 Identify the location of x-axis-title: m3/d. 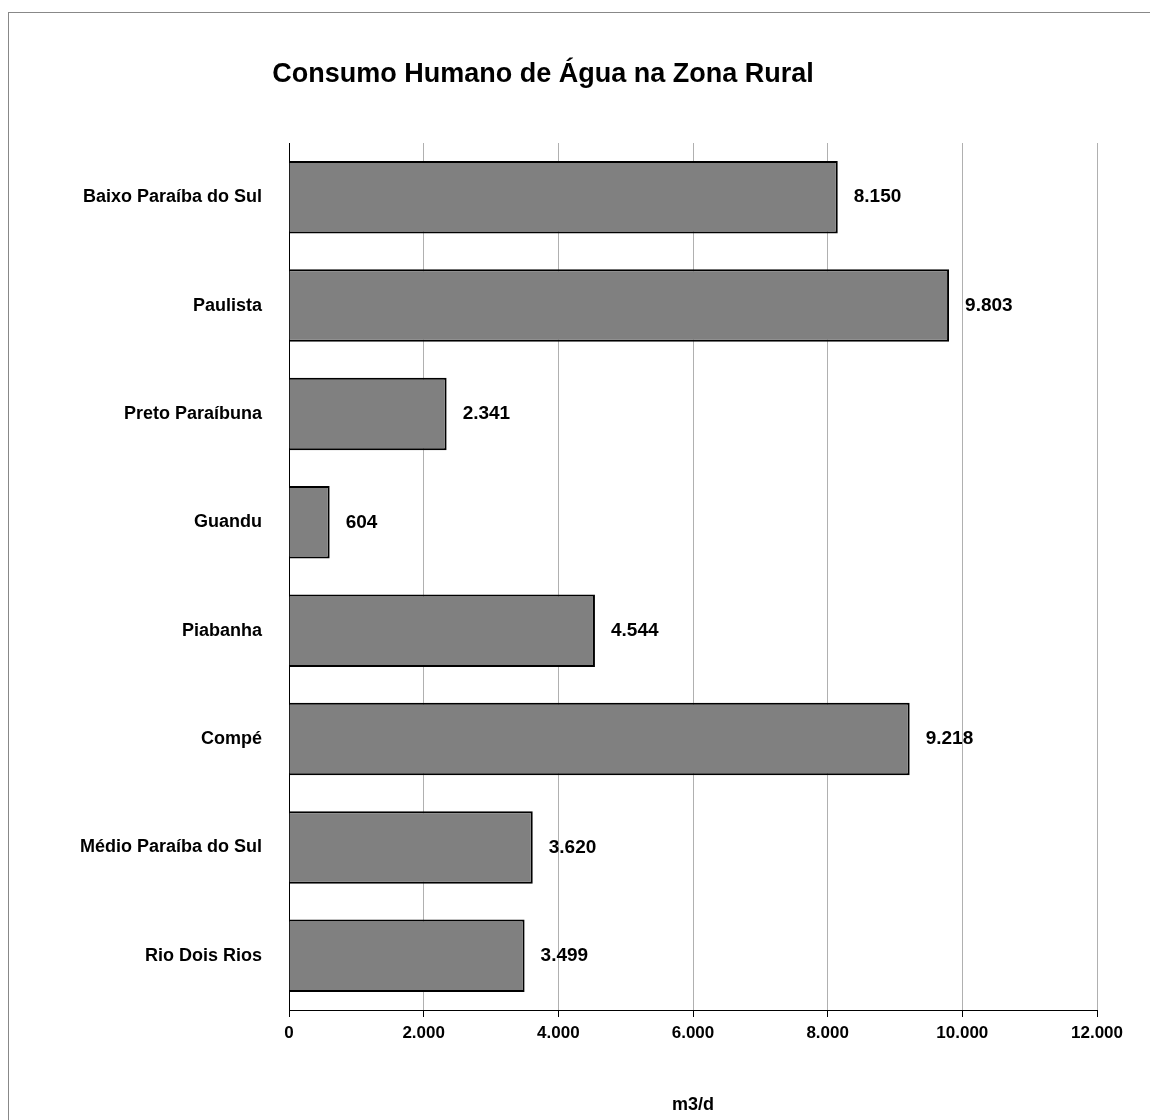
(693, 1104).